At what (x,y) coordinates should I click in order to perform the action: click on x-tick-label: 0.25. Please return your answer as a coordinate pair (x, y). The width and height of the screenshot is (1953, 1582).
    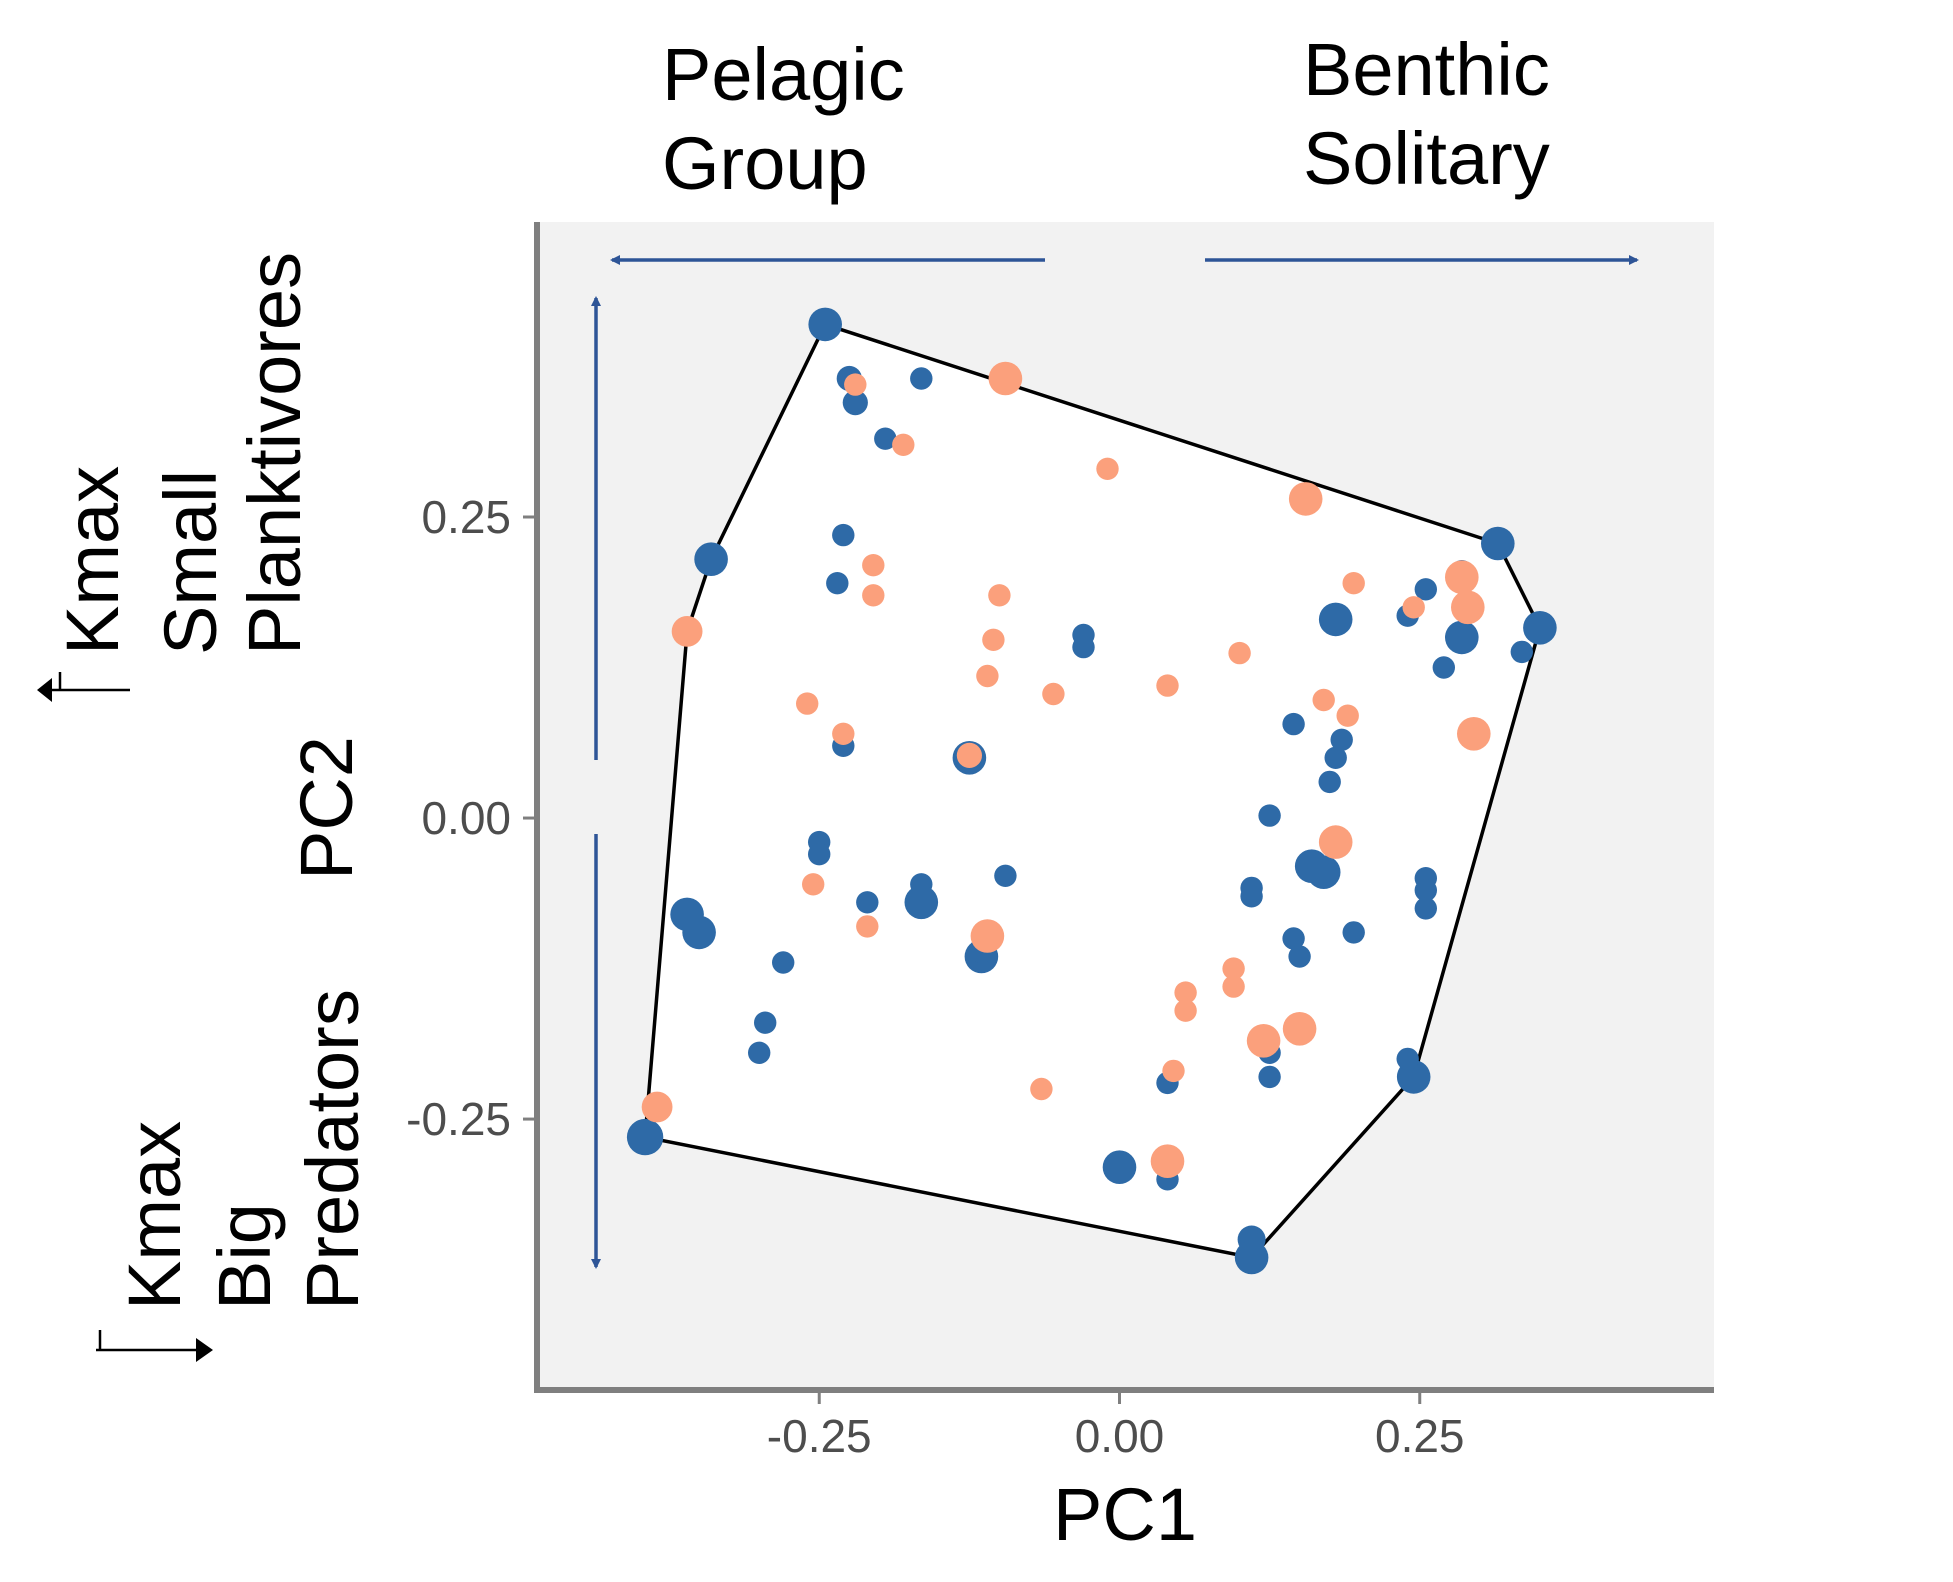
    Looking at the image, I should click on (1420, 1436).